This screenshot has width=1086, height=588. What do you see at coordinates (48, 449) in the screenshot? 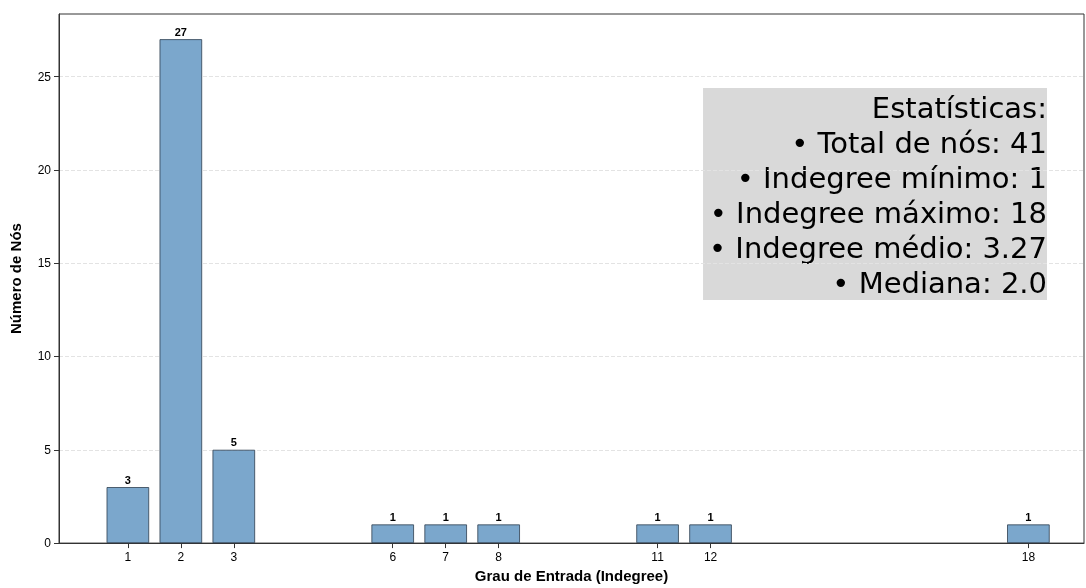
I see `y-tick-label: 5` at bounding box center [48, 449].